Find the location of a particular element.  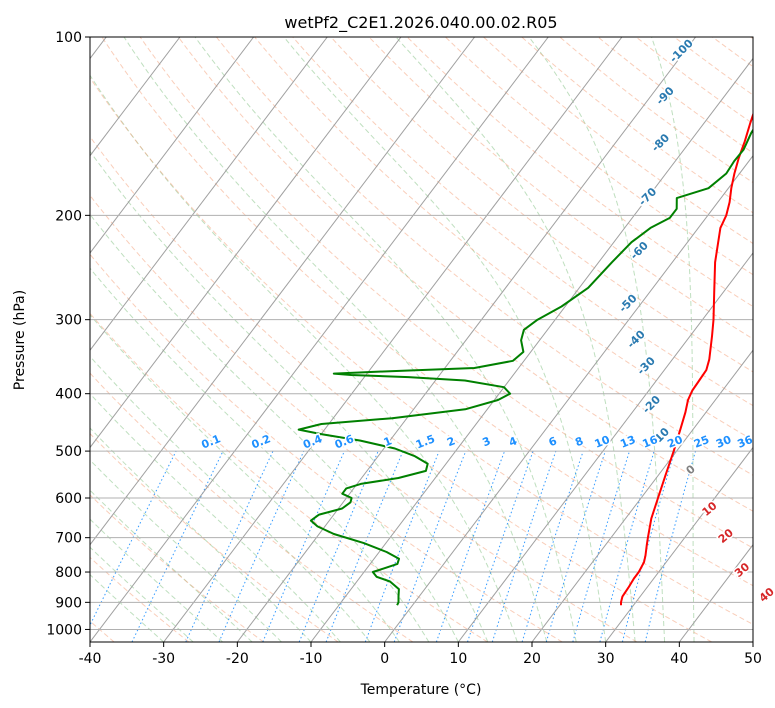

x-tick-label: -40 is located at coordinates (90, 659).